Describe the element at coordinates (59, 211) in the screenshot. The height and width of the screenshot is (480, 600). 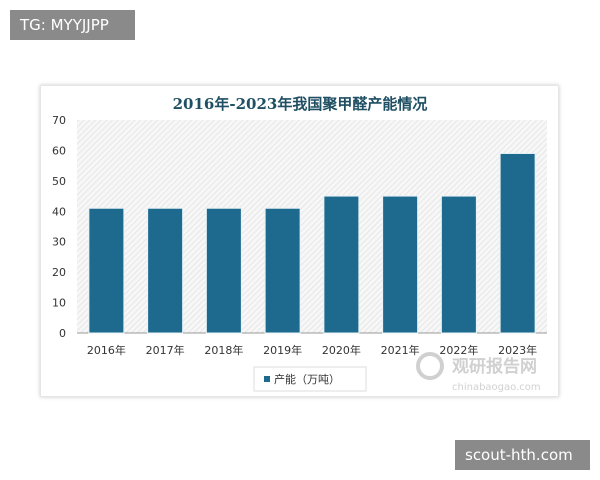
I see `y-tick-label: 40` at that location.